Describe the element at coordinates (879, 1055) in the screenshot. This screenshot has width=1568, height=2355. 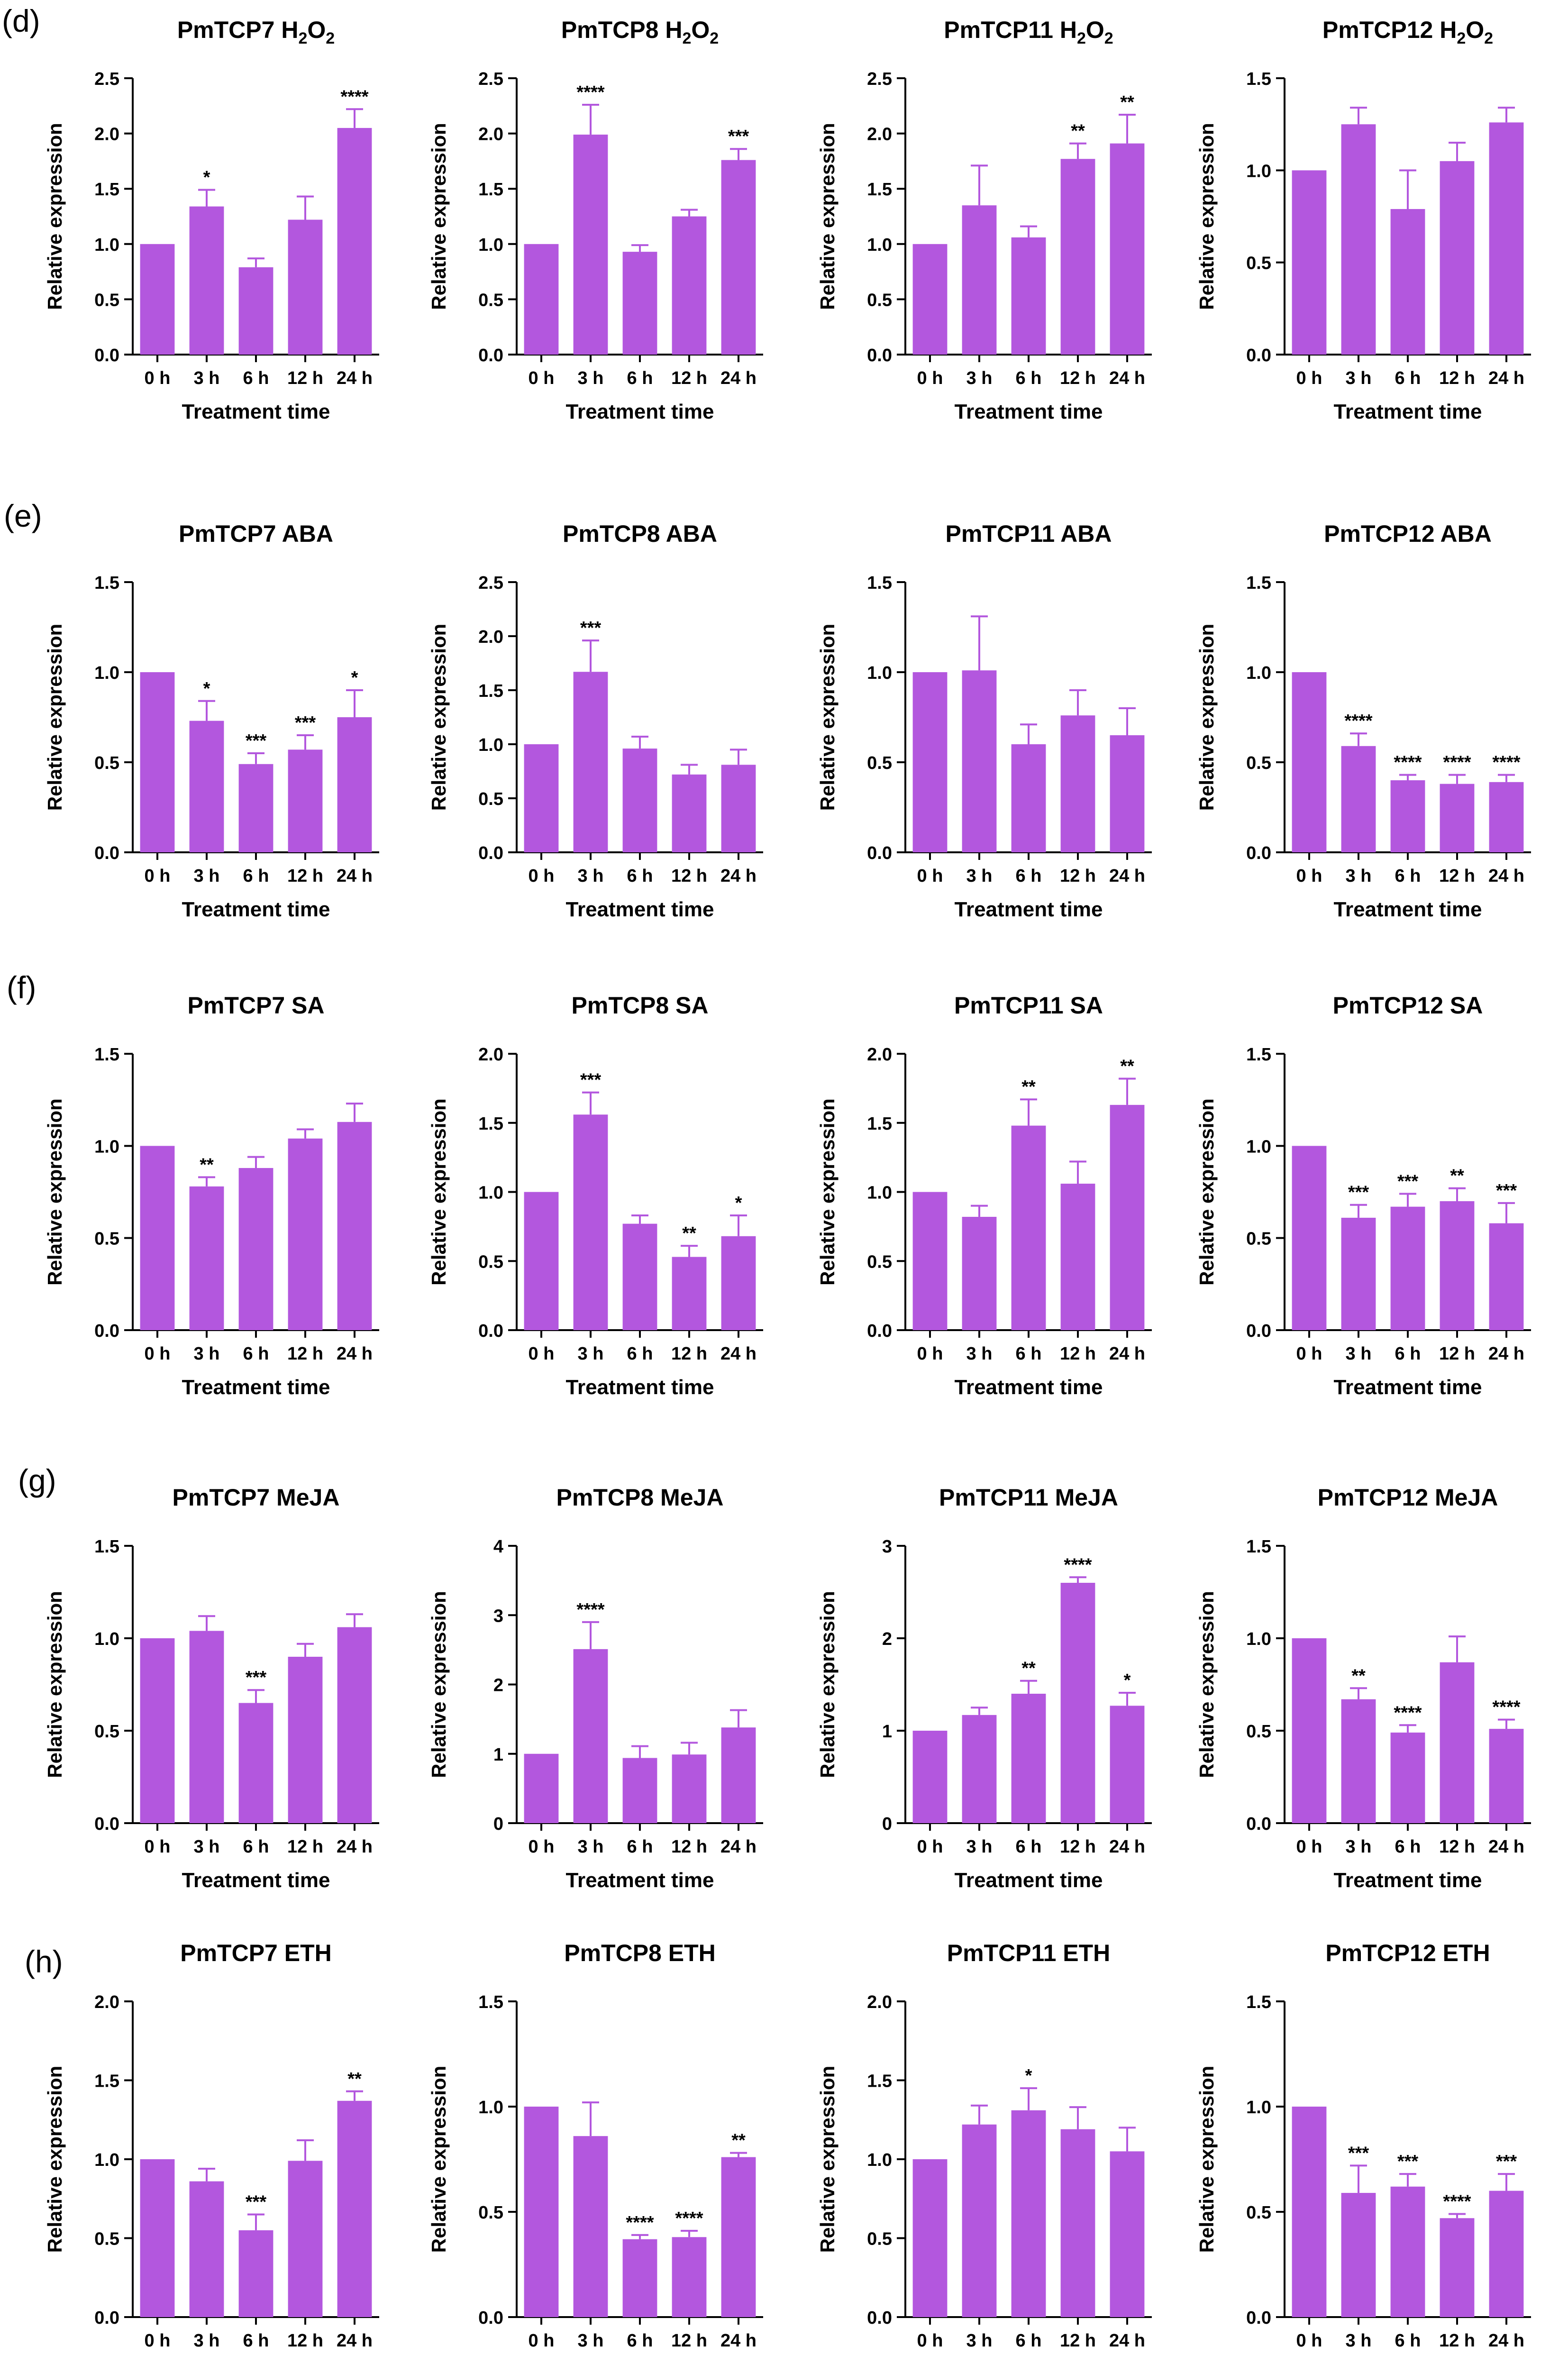
I see `chart-10-y-tick-label: 2.0` at that location.